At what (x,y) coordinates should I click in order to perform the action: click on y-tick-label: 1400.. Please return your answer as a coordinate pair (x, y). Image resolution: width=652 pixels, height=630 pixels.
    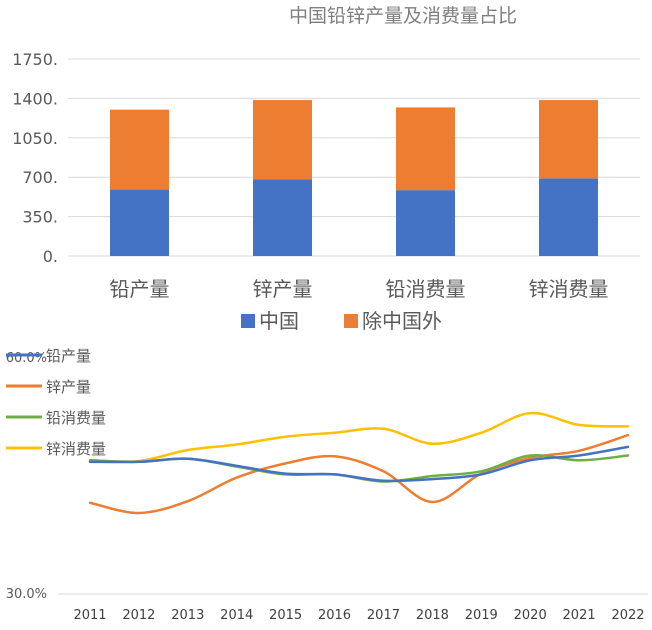
    Looking at the image, I should click on (35, 98).